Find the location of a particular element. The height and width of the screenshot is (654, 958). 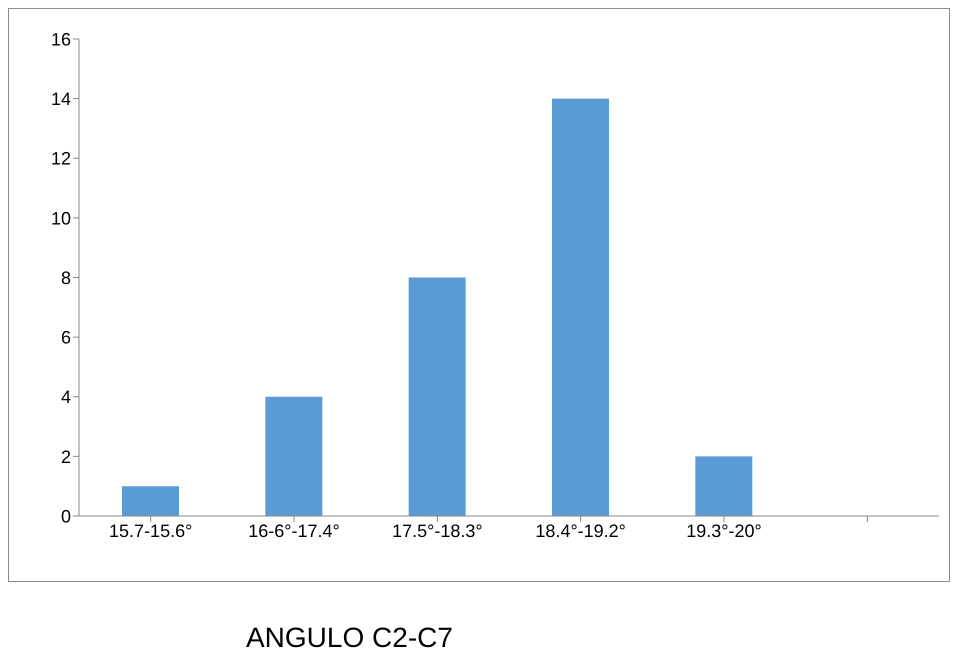

y-tick-label: 0 is located at coordinates (65, 516).